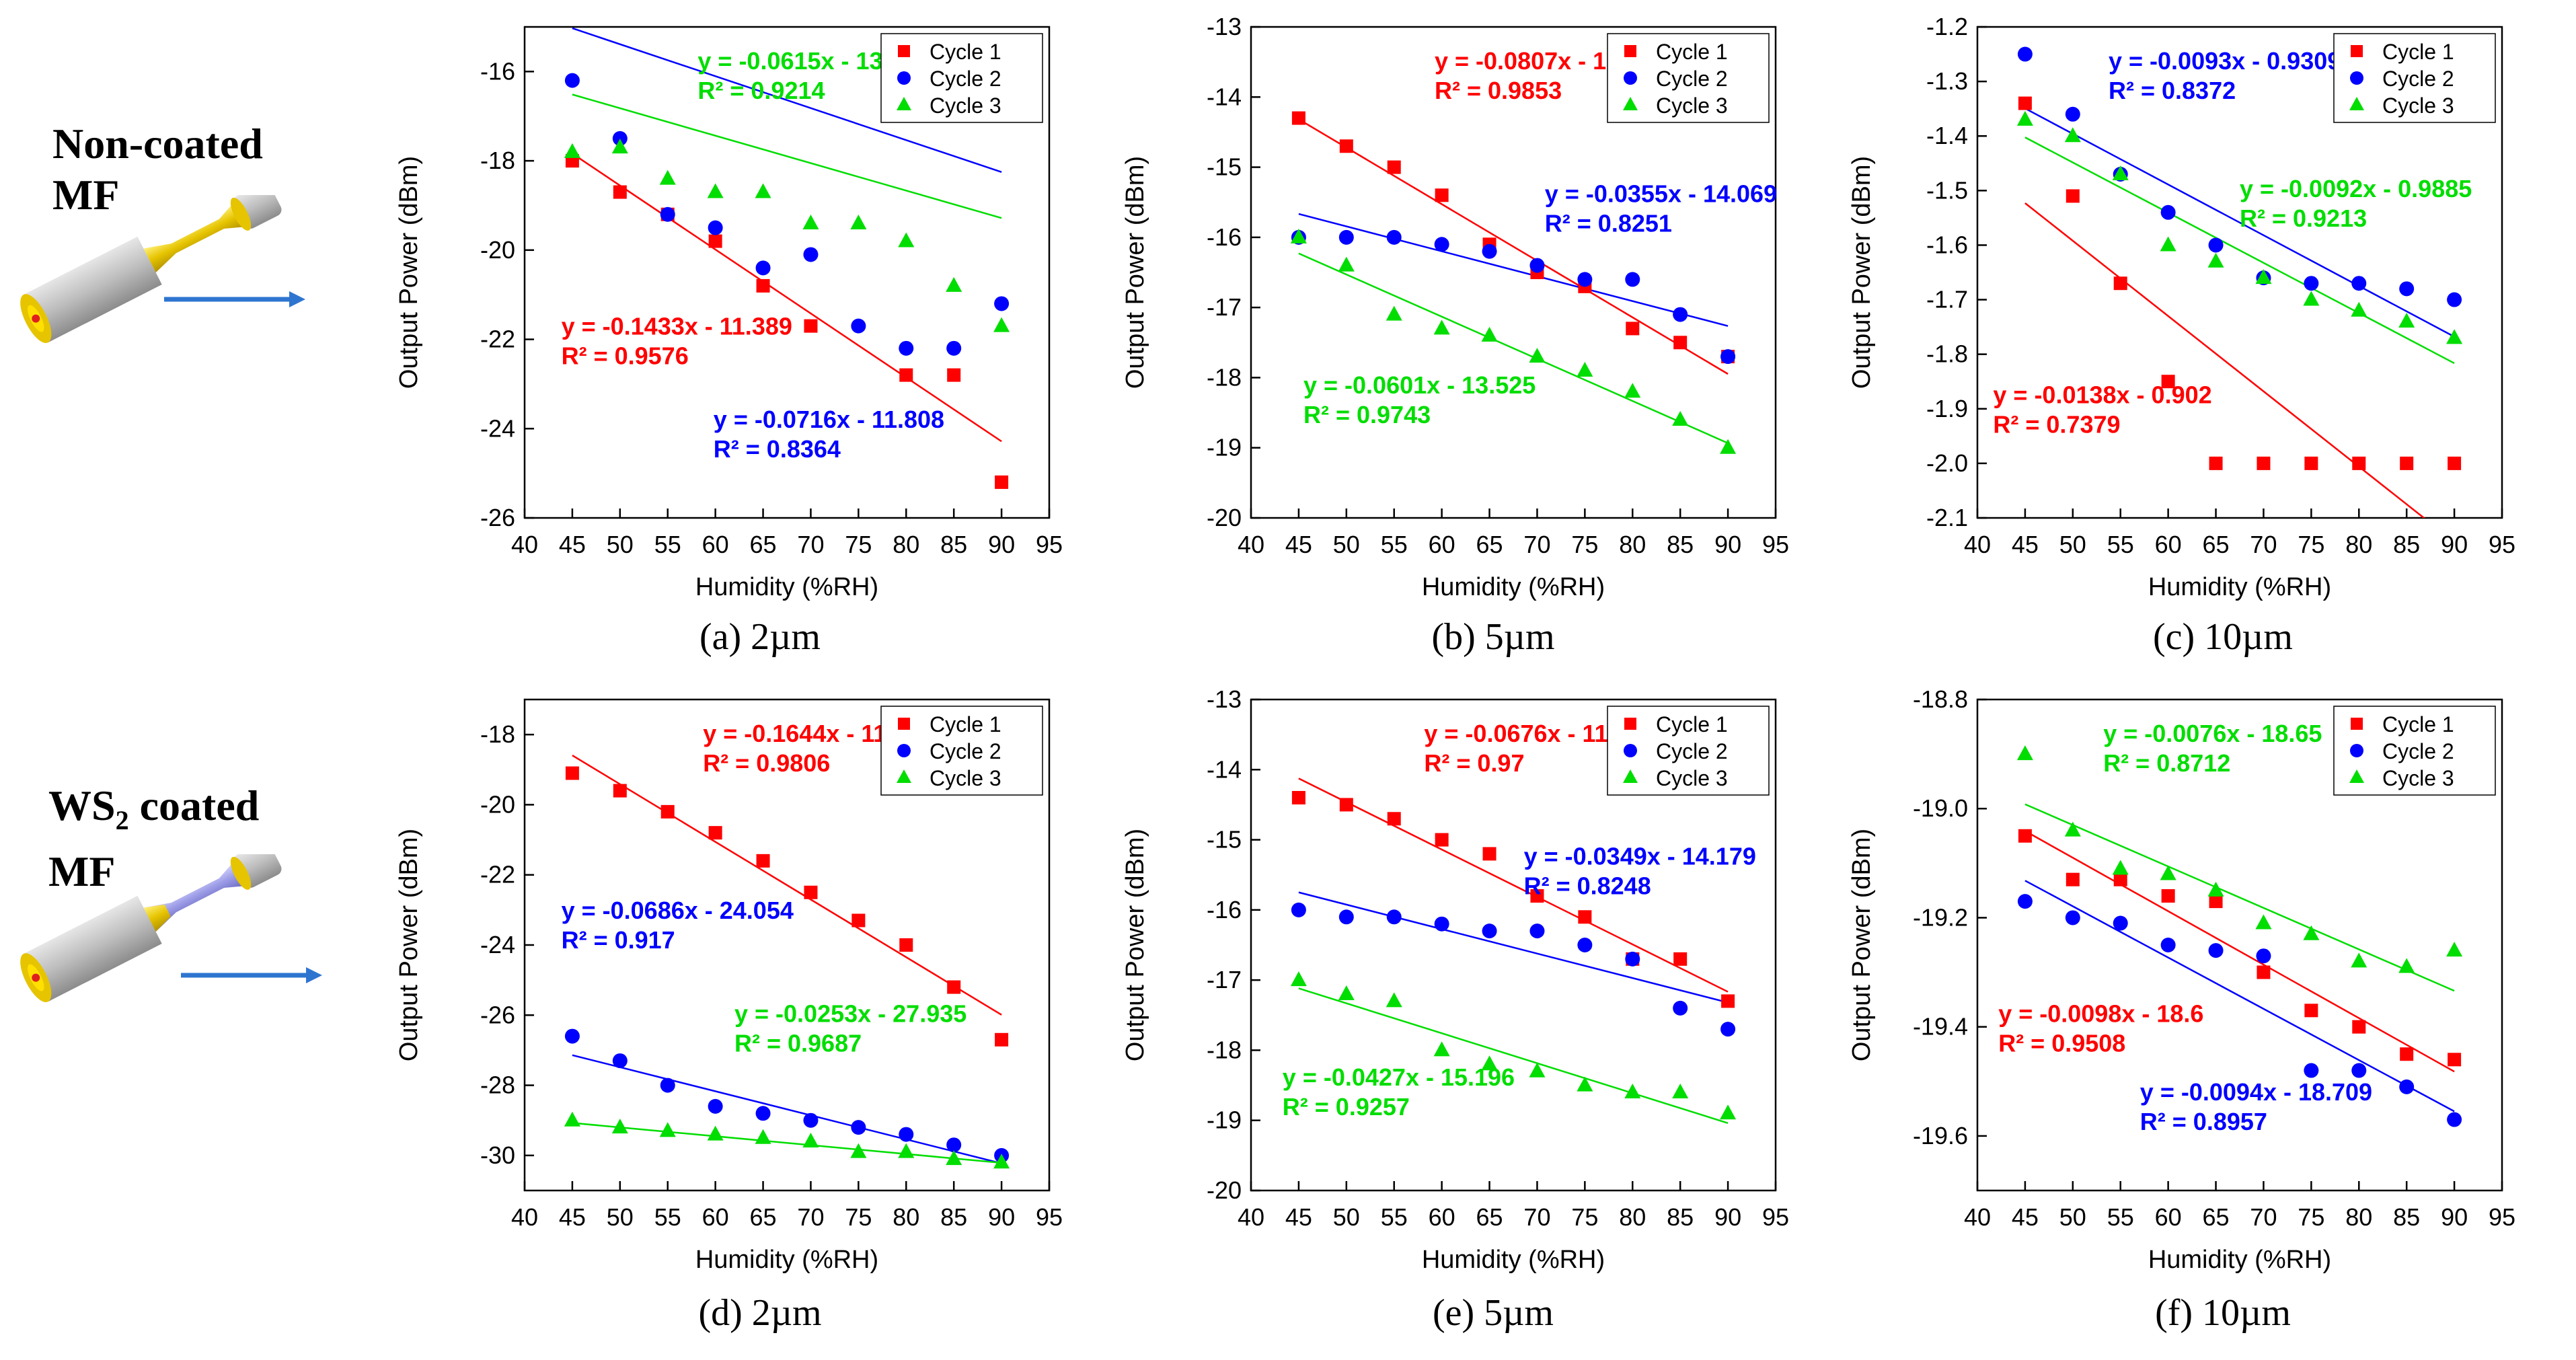  What do you see at coordinates (1947, 408) in the screenshot?
I see `y-tick-label: -1.9` at bounding box center [1947, 408].